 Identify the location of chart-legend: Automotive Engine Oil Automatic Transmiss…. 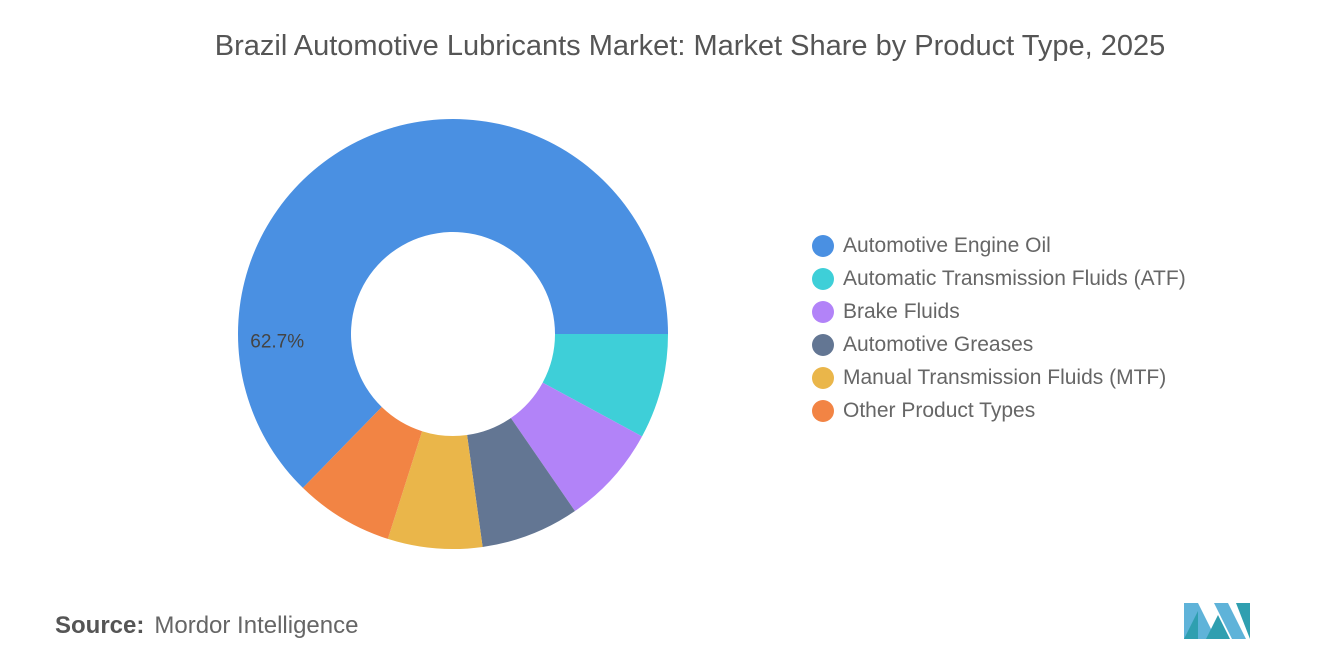
(999, 328).